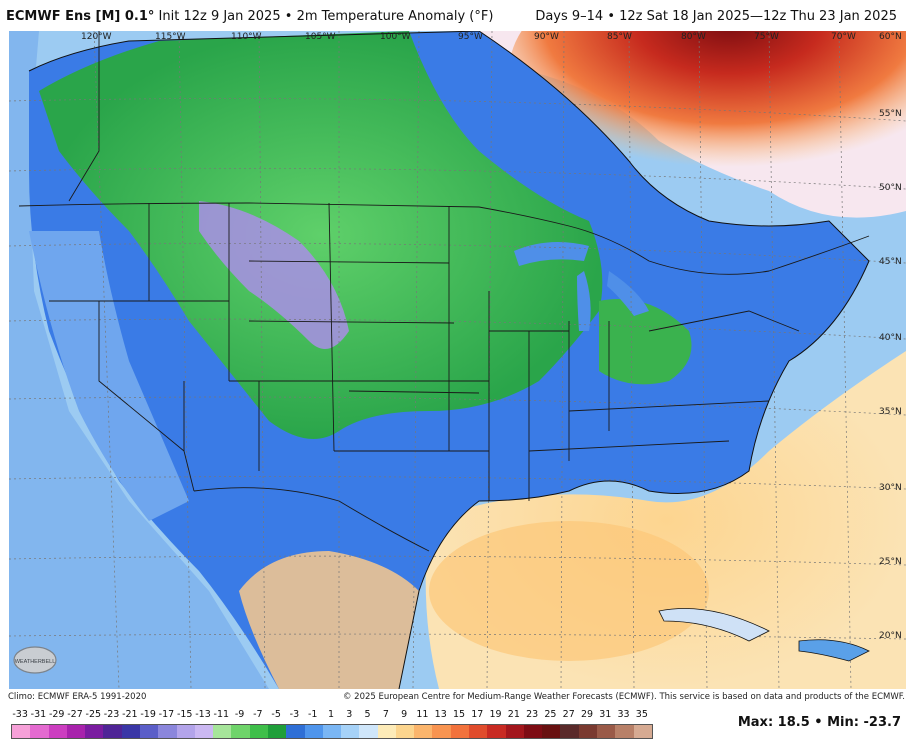 This screenshot has width=913, height=750. Describe the element at coordinates (882, 722) in the screenshot. I see `min-value: -23.7` at that location.